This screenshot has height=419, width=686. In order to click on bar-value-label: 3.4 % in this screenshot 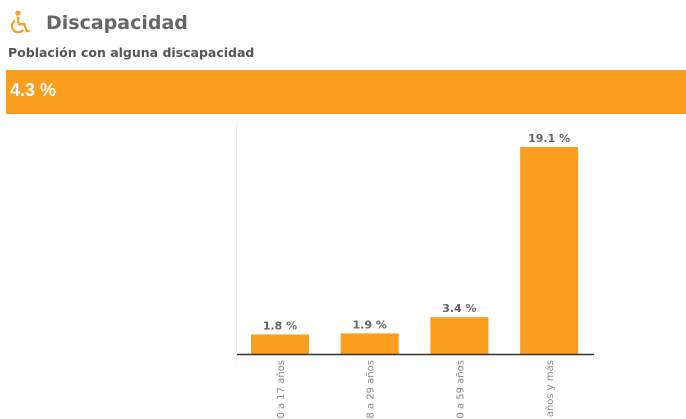, I will do `click(459, 308)`.